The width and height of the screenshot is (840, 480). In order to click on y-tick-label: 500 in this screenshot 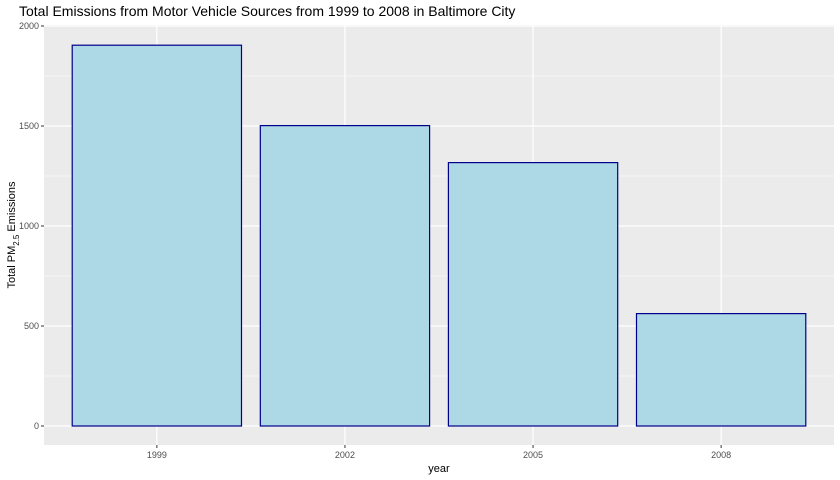, I will do `click(31, 326)`.